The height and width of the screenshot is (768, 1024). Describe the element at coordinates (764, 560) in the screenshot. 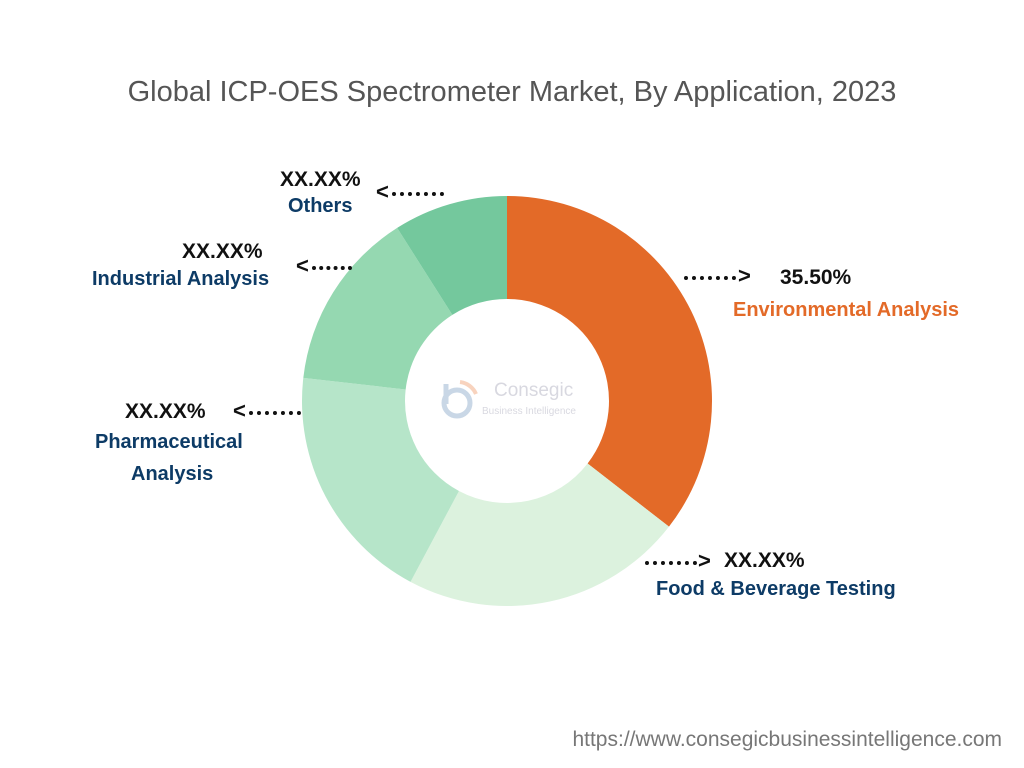

I see `food-value: XX.XX%` at that location.